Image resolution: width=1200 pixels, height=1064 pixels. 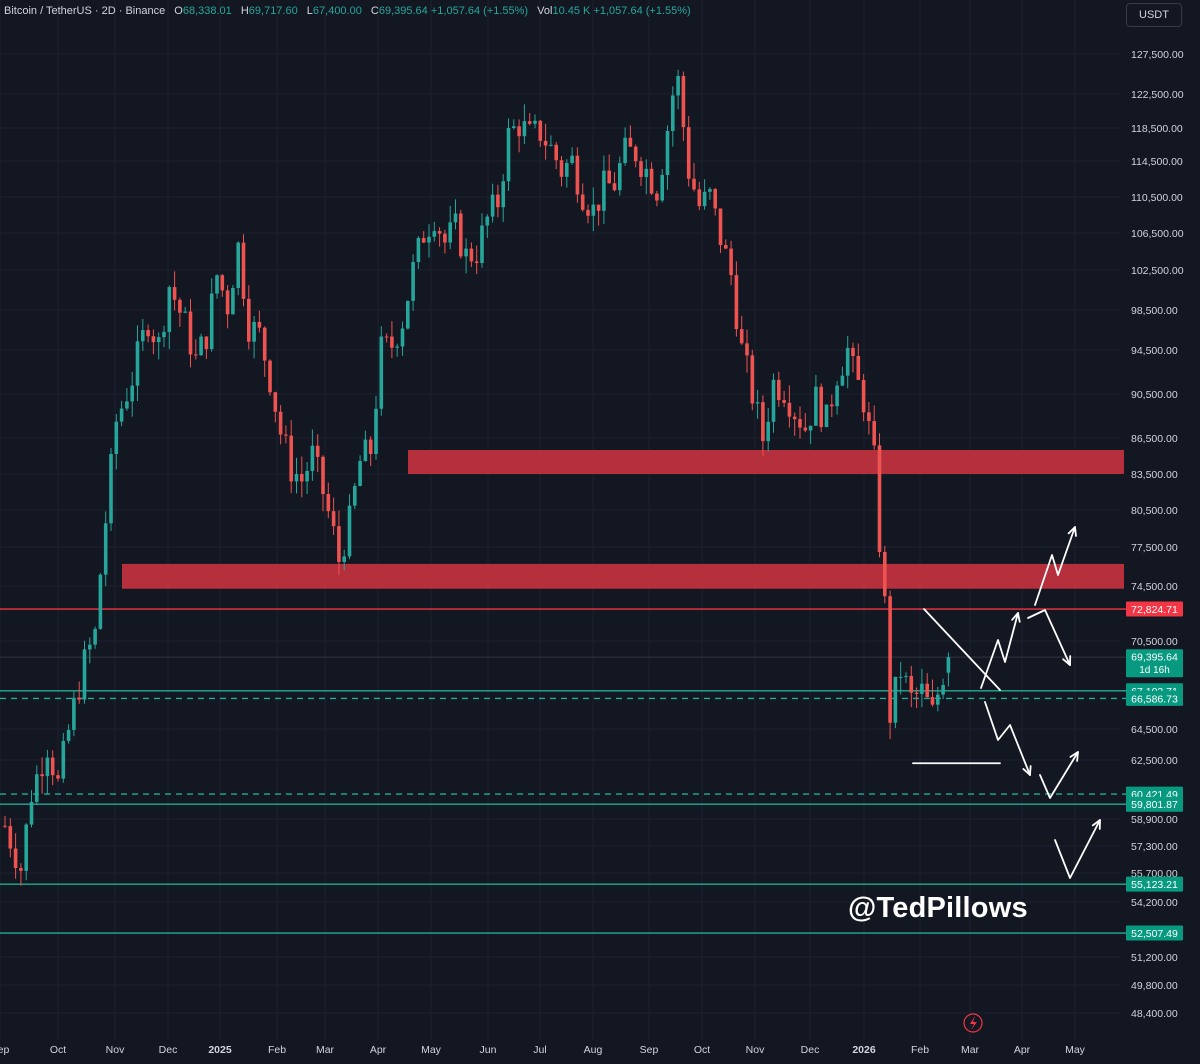 What do you see at coordinates (1027, 770) in the screenshot?
I see `drop-path-arrow-head` at bounding box center [1027, 770].